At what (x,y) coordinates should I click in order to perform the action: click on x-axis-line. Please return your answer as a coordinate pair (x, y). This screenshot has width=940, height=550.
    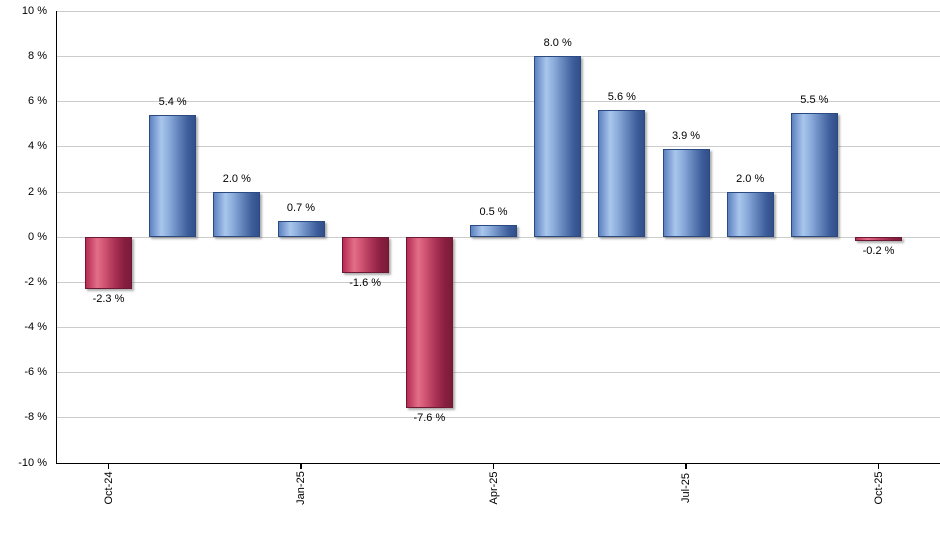
    Looking at the image, I should click on (497, 463).